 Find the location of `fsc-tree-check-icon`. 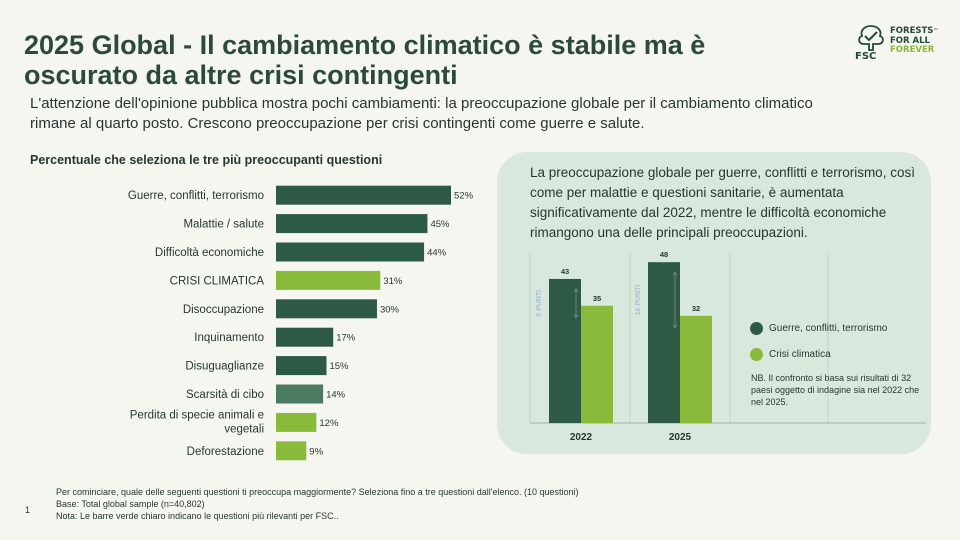

fsc-tree-check-icon is located at coordinates (871, 38).